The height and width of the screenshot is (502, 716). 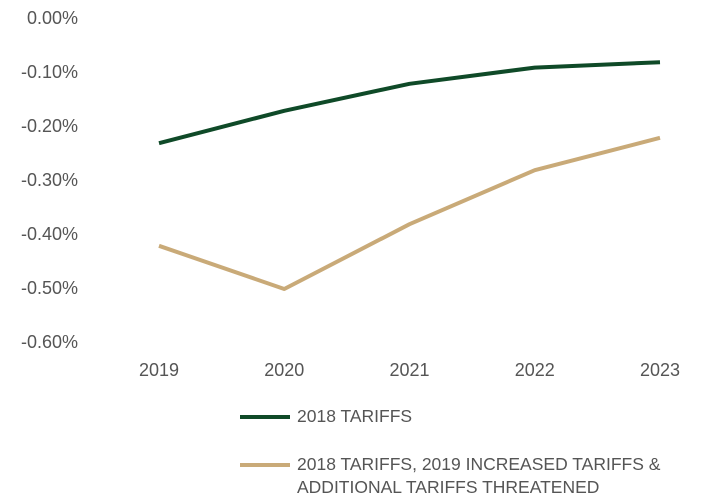 What do you see at coordinates (49, 72) in the screenshot?
I see `y-tick-label: -0.10%` at bounding box center [49, 72].